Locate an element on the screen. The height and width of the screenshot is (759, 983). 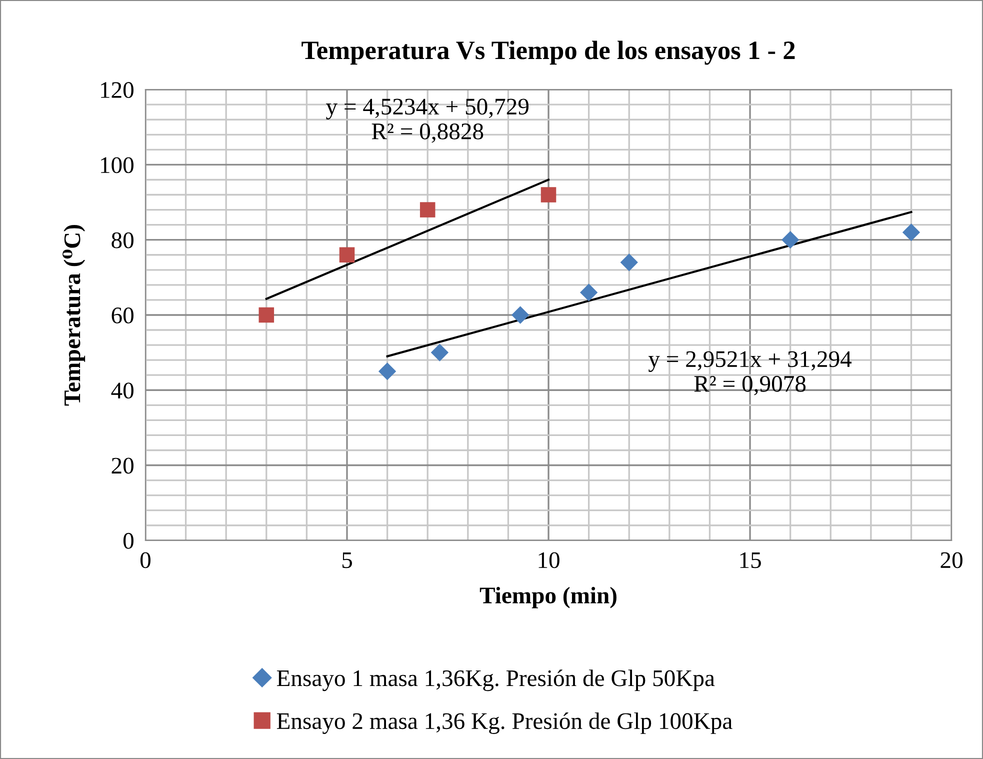
x-axis-title: Tiempo (min) is located at coordinates (548, 597).